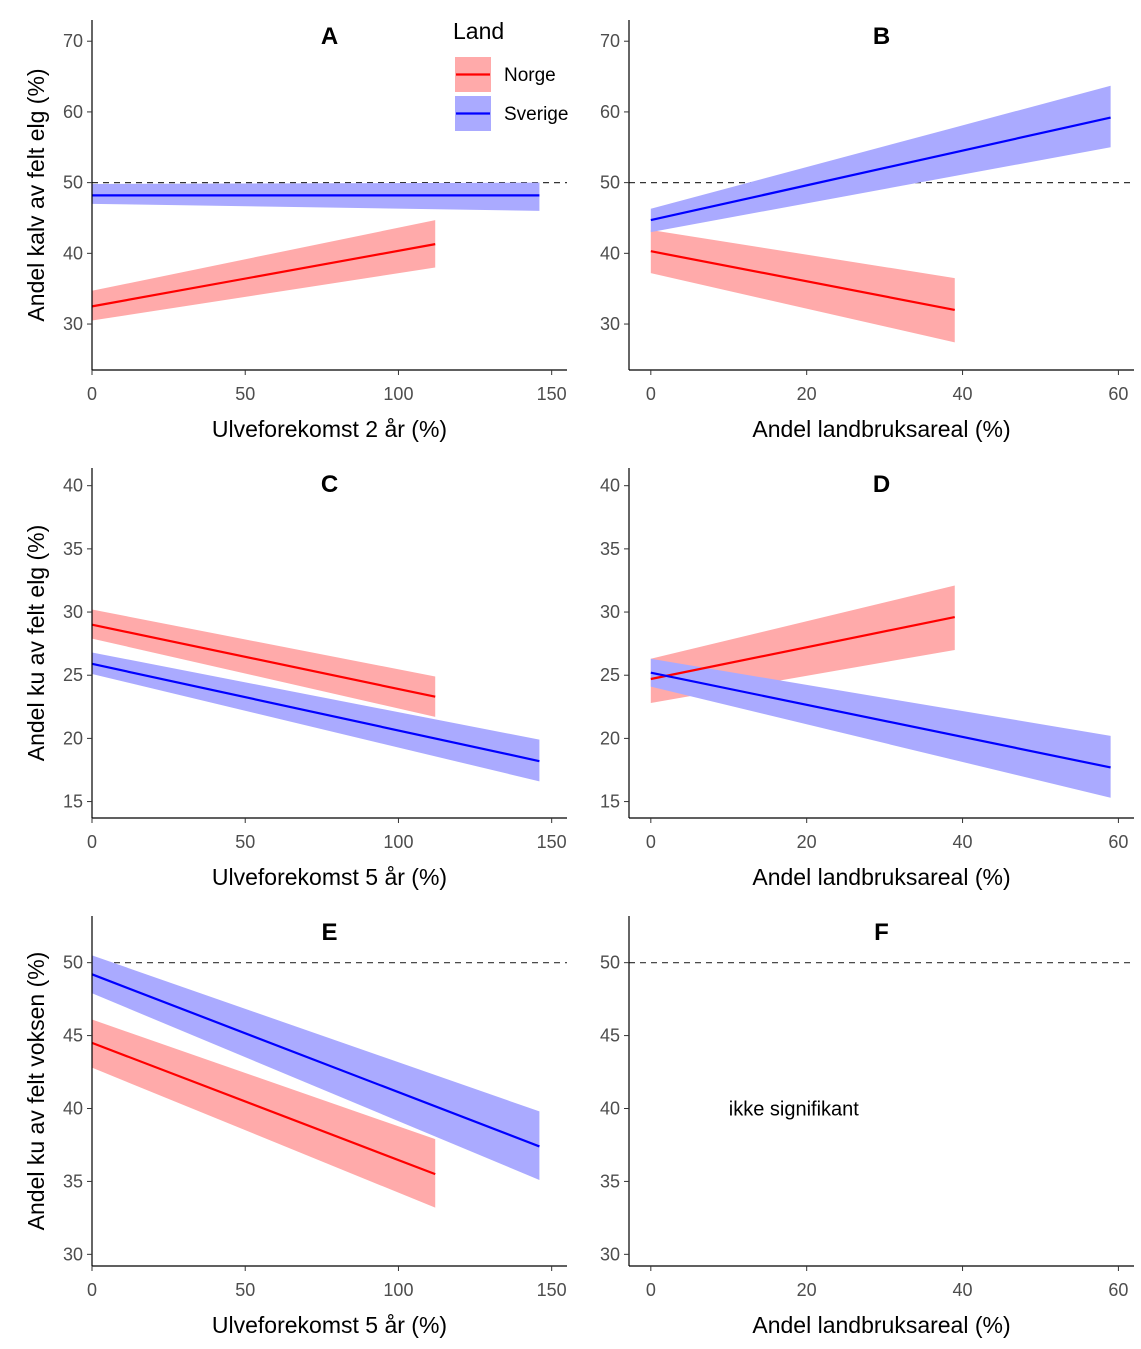 This screenshot has width=1141, height=1349. Describe the element at coordinates (329, 36) in the screenshot. I see `panel-title: A` at that location.